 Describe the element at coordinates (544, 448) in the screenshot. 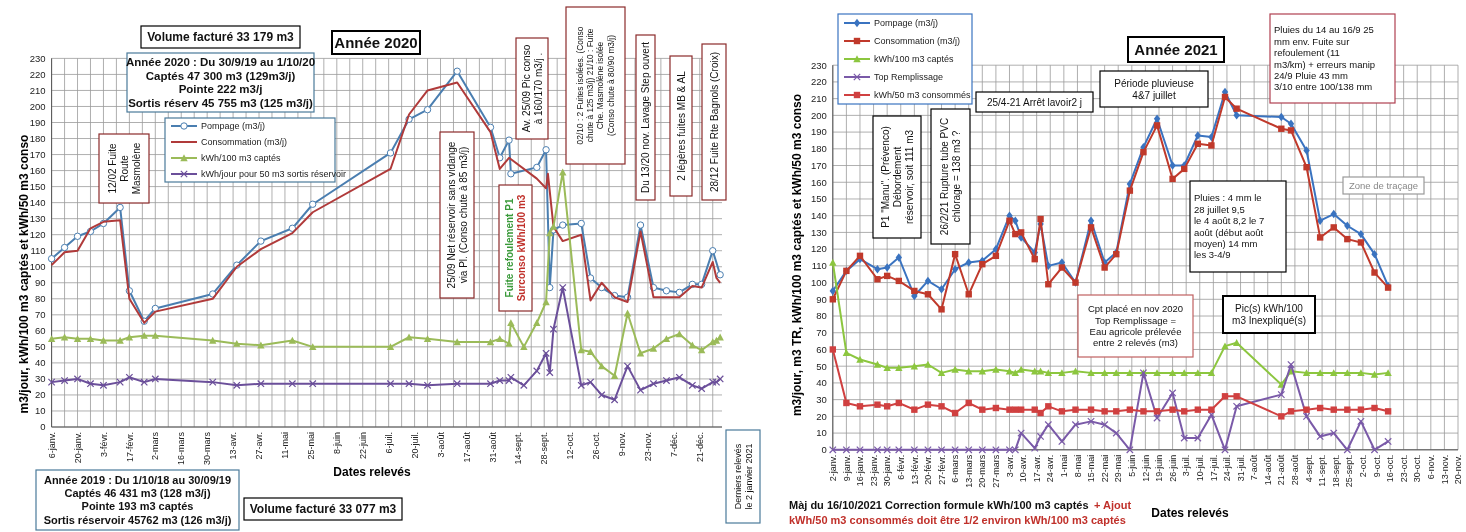

I see `x-tick-label: 28-sept.` at that location.